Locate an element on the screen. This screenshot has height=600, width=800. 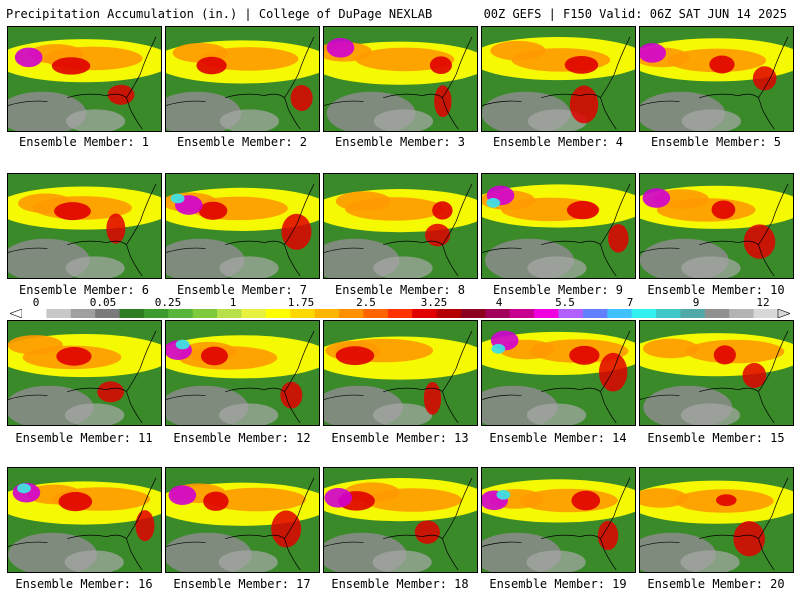
colorbar-tick-label: 0.25 is located at coordinates (168, 302).